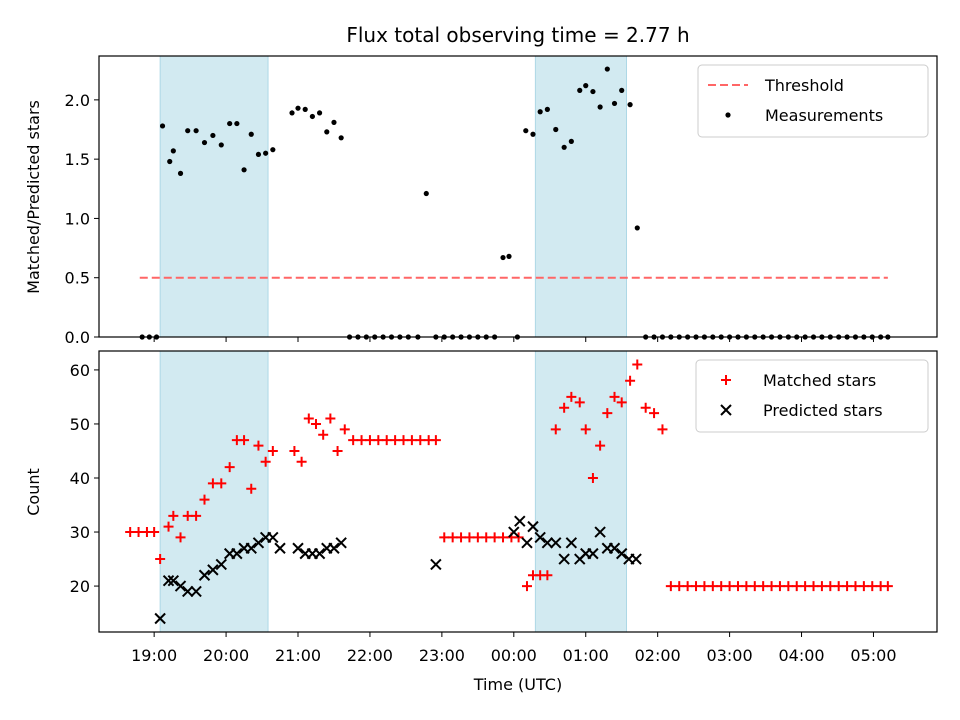 The width and height of the screenshot is (960, 720). Describe the element at coordinates (873, 655) in the screenshot. I see `x-tick-label: 05:00` at that location.